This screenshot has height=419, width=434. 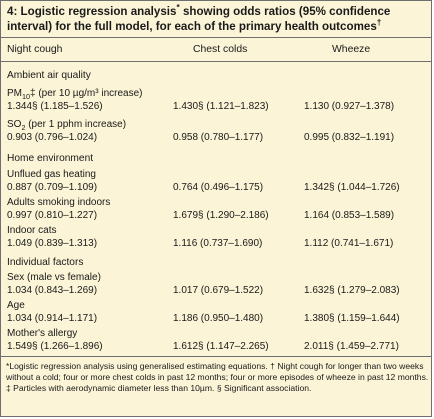 I want to click on row-label: Indoor cats, so click(x=32, y=230).